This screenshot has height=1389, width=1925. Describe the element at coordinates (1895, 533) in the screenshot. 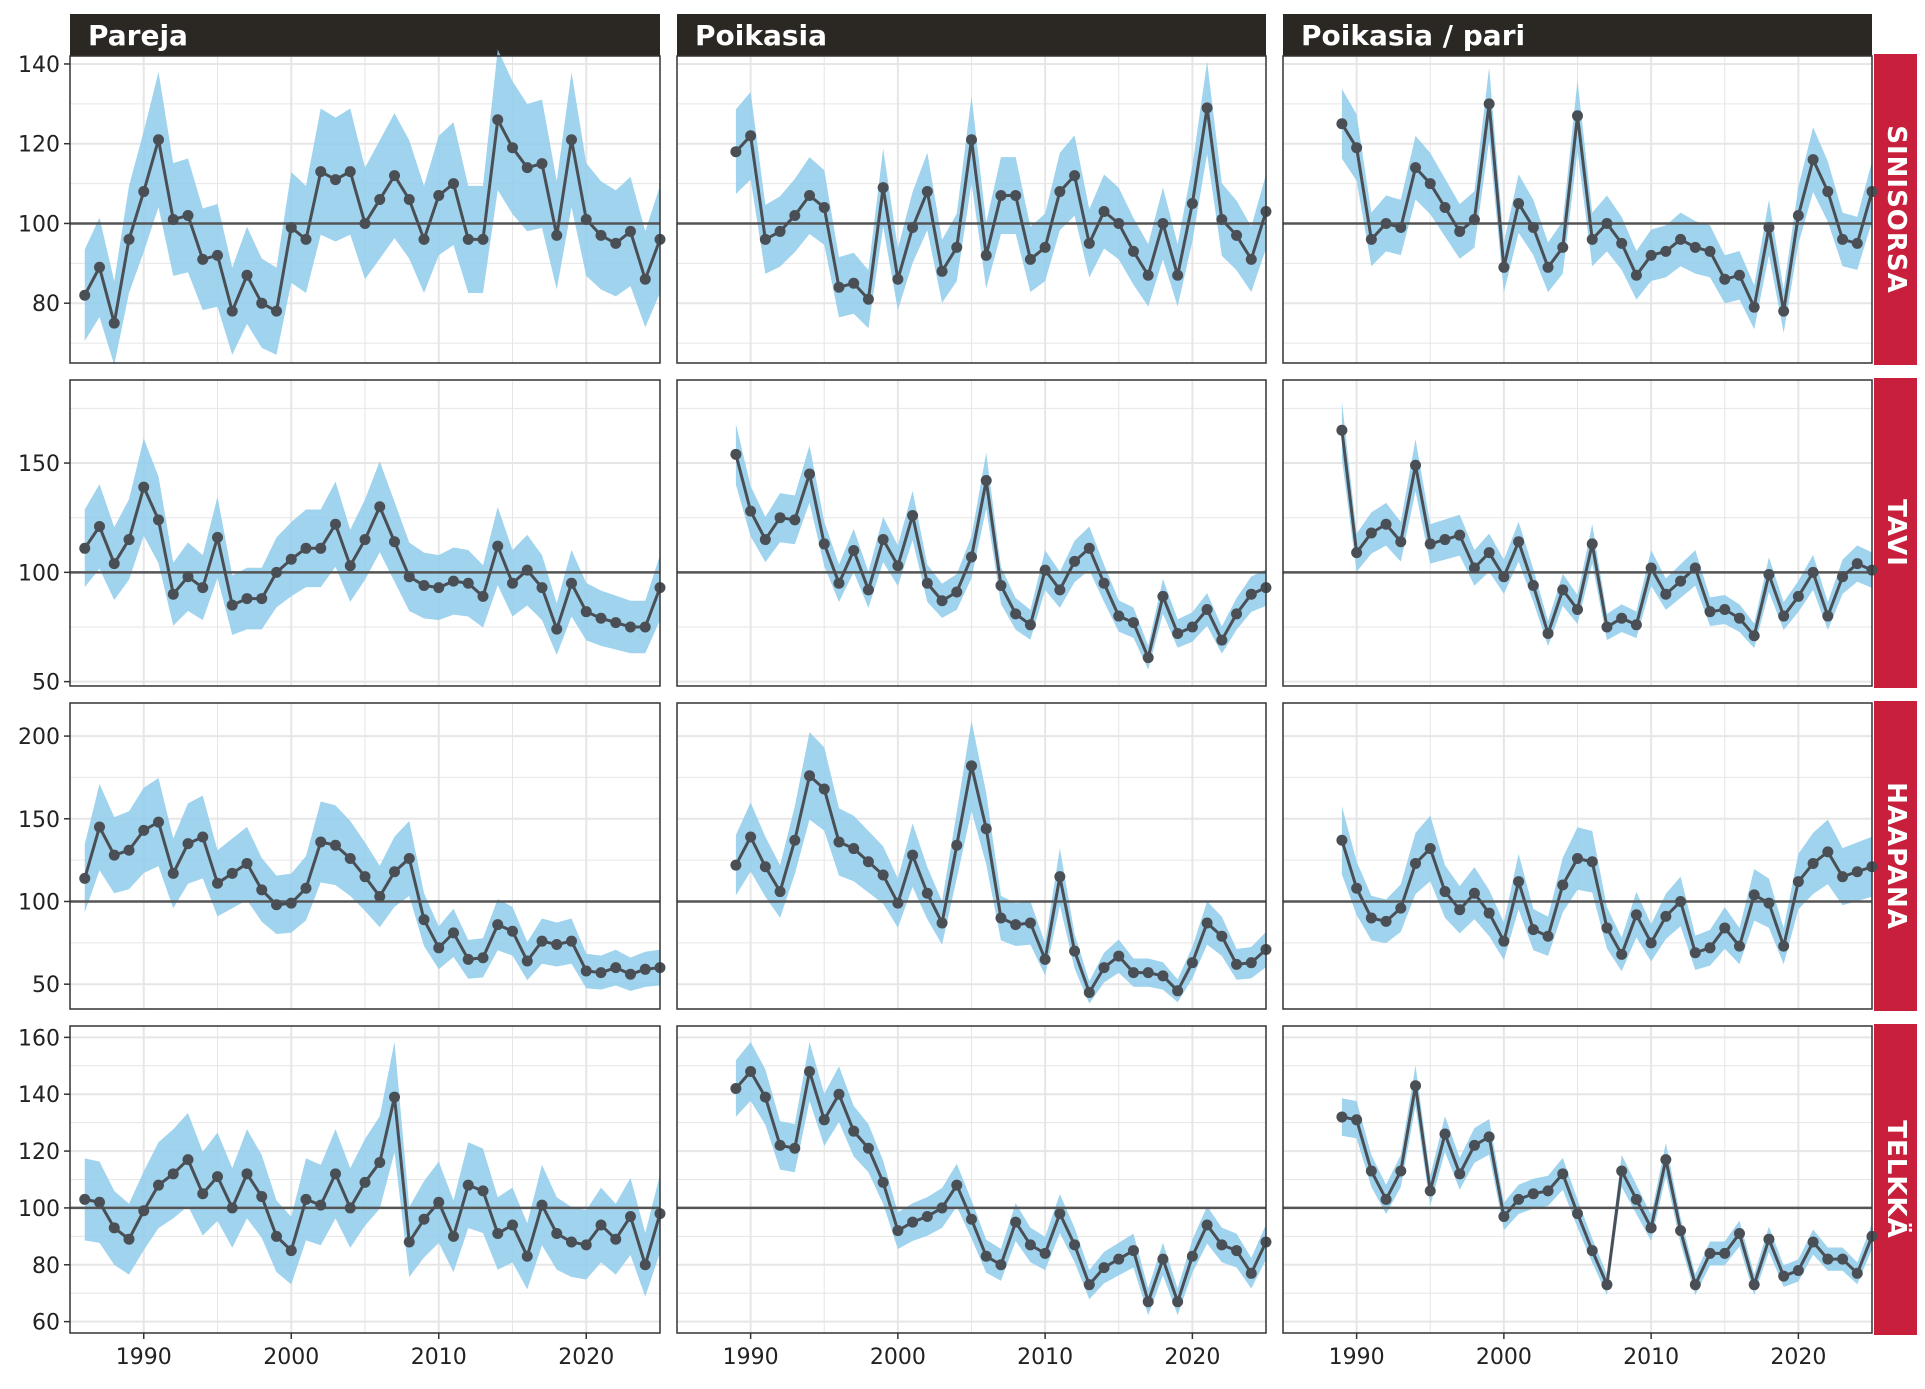

I see `row-strip-bg` at that location.